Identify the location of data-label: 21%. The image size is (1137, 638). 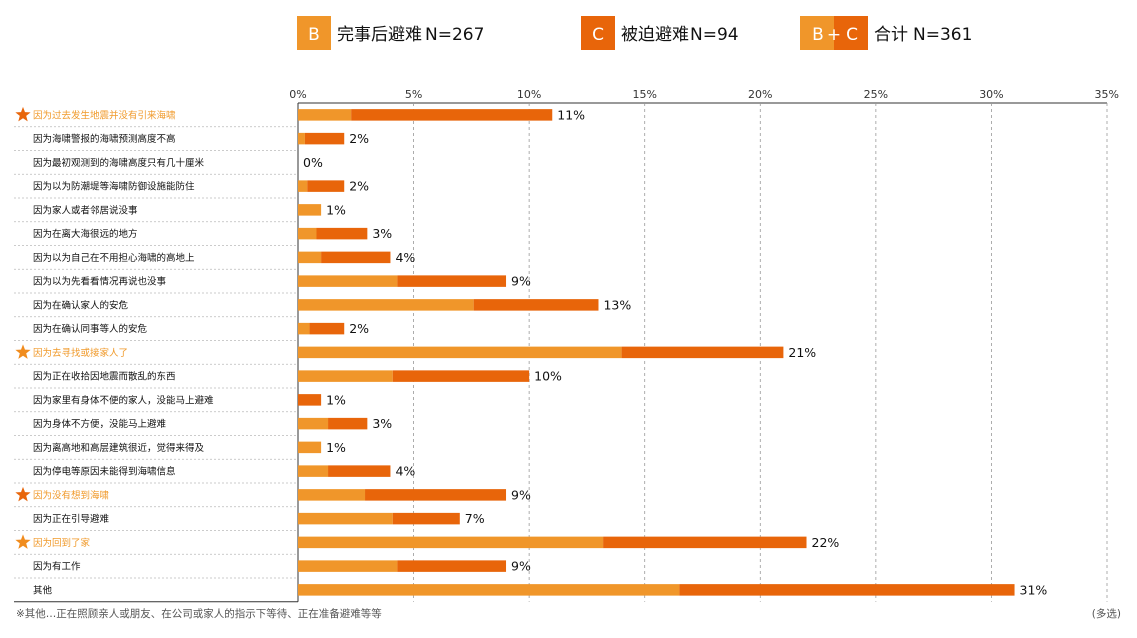
(802, 352).